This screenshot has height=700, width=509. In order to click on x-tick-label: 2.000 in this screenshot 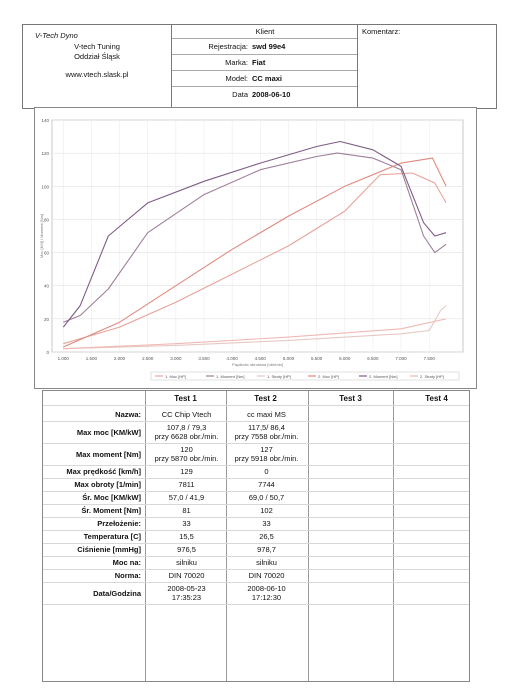, I will do `click(120, 358)`.